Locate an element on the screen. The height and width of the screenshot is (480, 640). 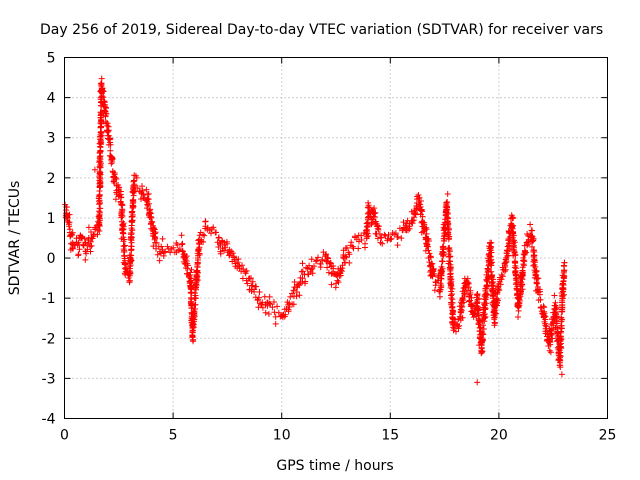
x-tick-label: 20 is located at coordinates (499, 436).